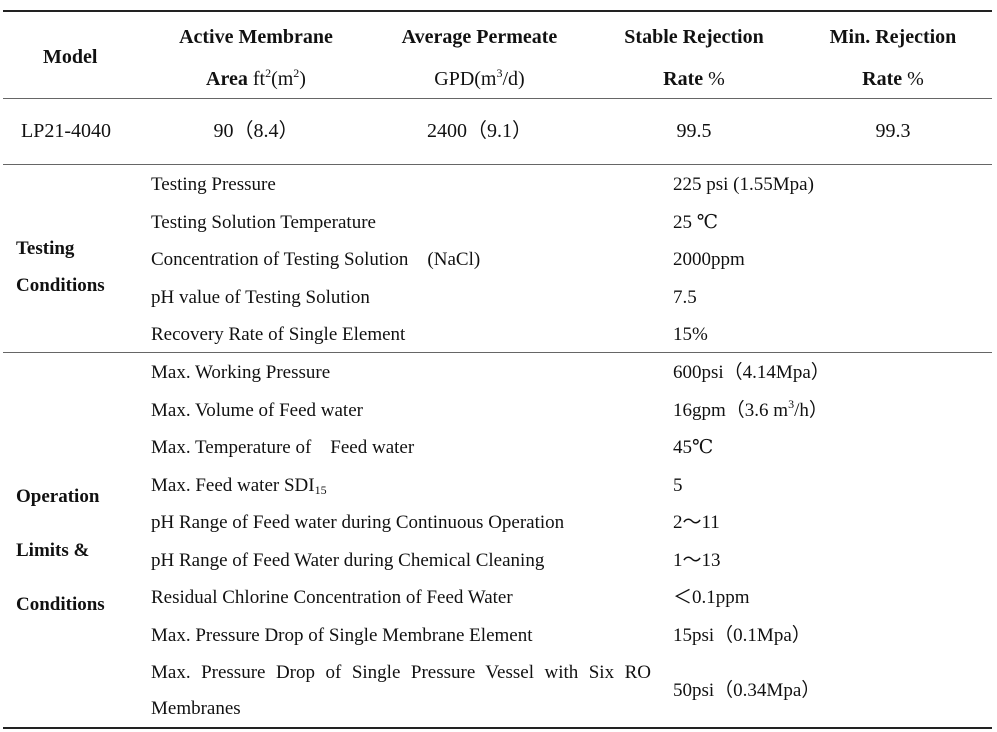  Describe the element at coordinates (497, 352) in the screenshot. I see `testing-rule` at that location.